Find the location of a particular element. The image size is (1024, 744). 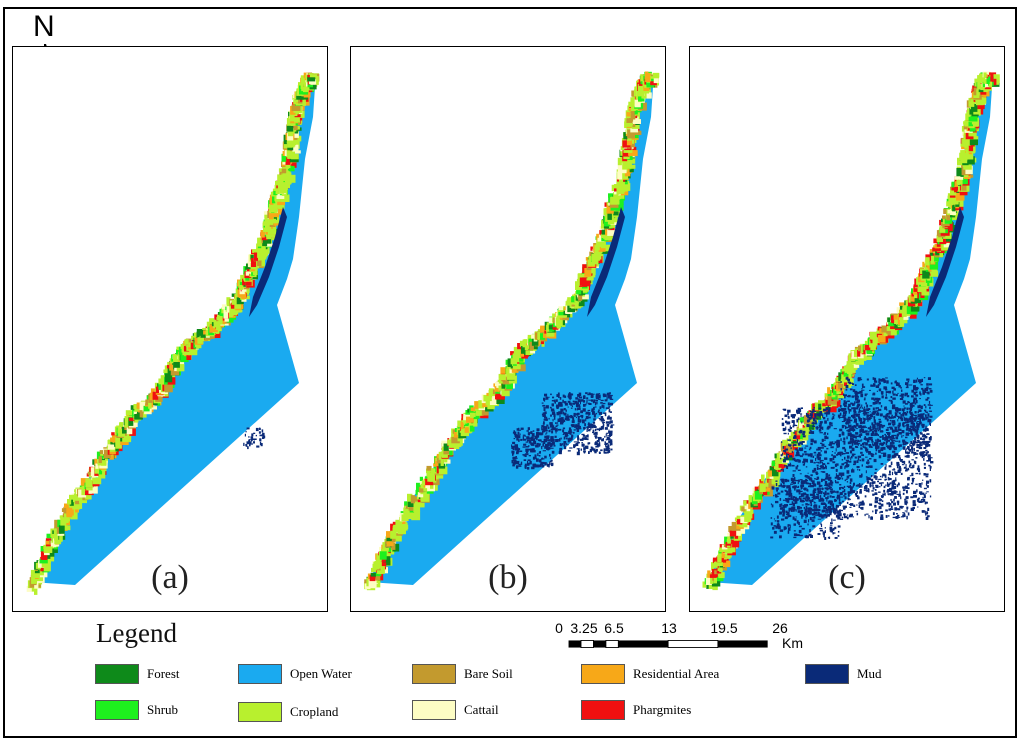

scale-tick-1: 3.25 is located at coordinates (584, 628).